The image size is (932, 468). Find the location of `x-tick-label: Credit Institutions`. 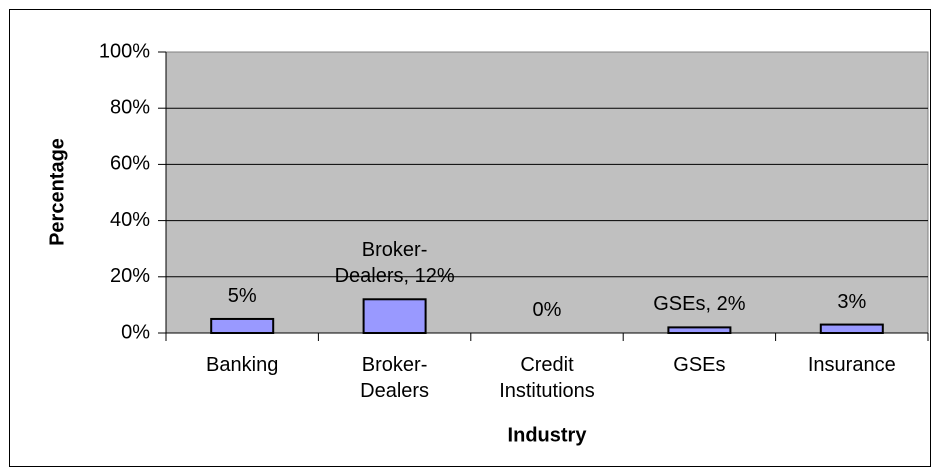

x-tick-label: Credit Institutions is located at coordinates (547, 378).